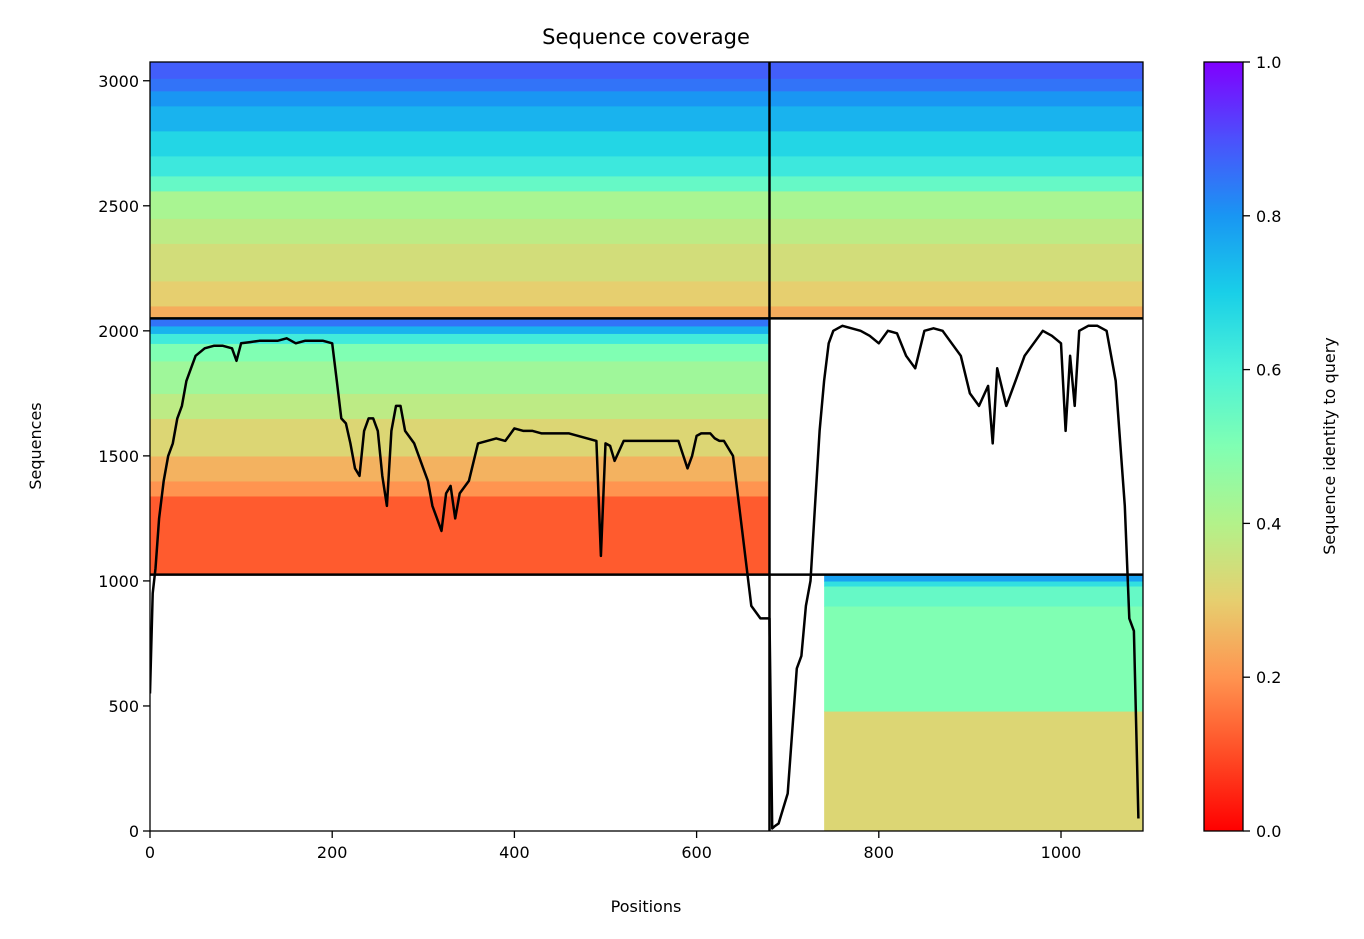 The image size is (1364, 939). Describe the element at coordinates (35, 445) in the screenshot. I see `y-axis-label: Sequences` at that location.